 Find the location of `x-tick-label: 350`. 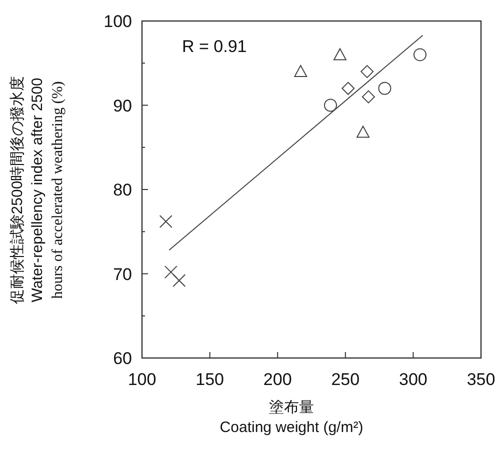

x-tick-label: 350 is located at coordinates (481, 379).